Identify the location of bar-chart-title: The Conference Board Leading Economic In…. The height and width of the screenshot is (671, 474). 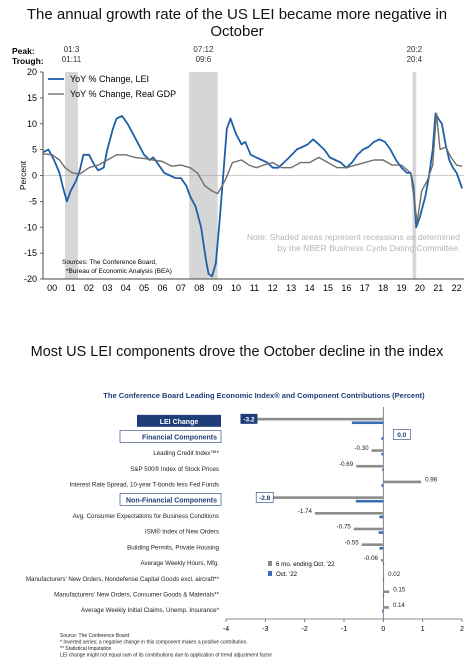
(264, 395).